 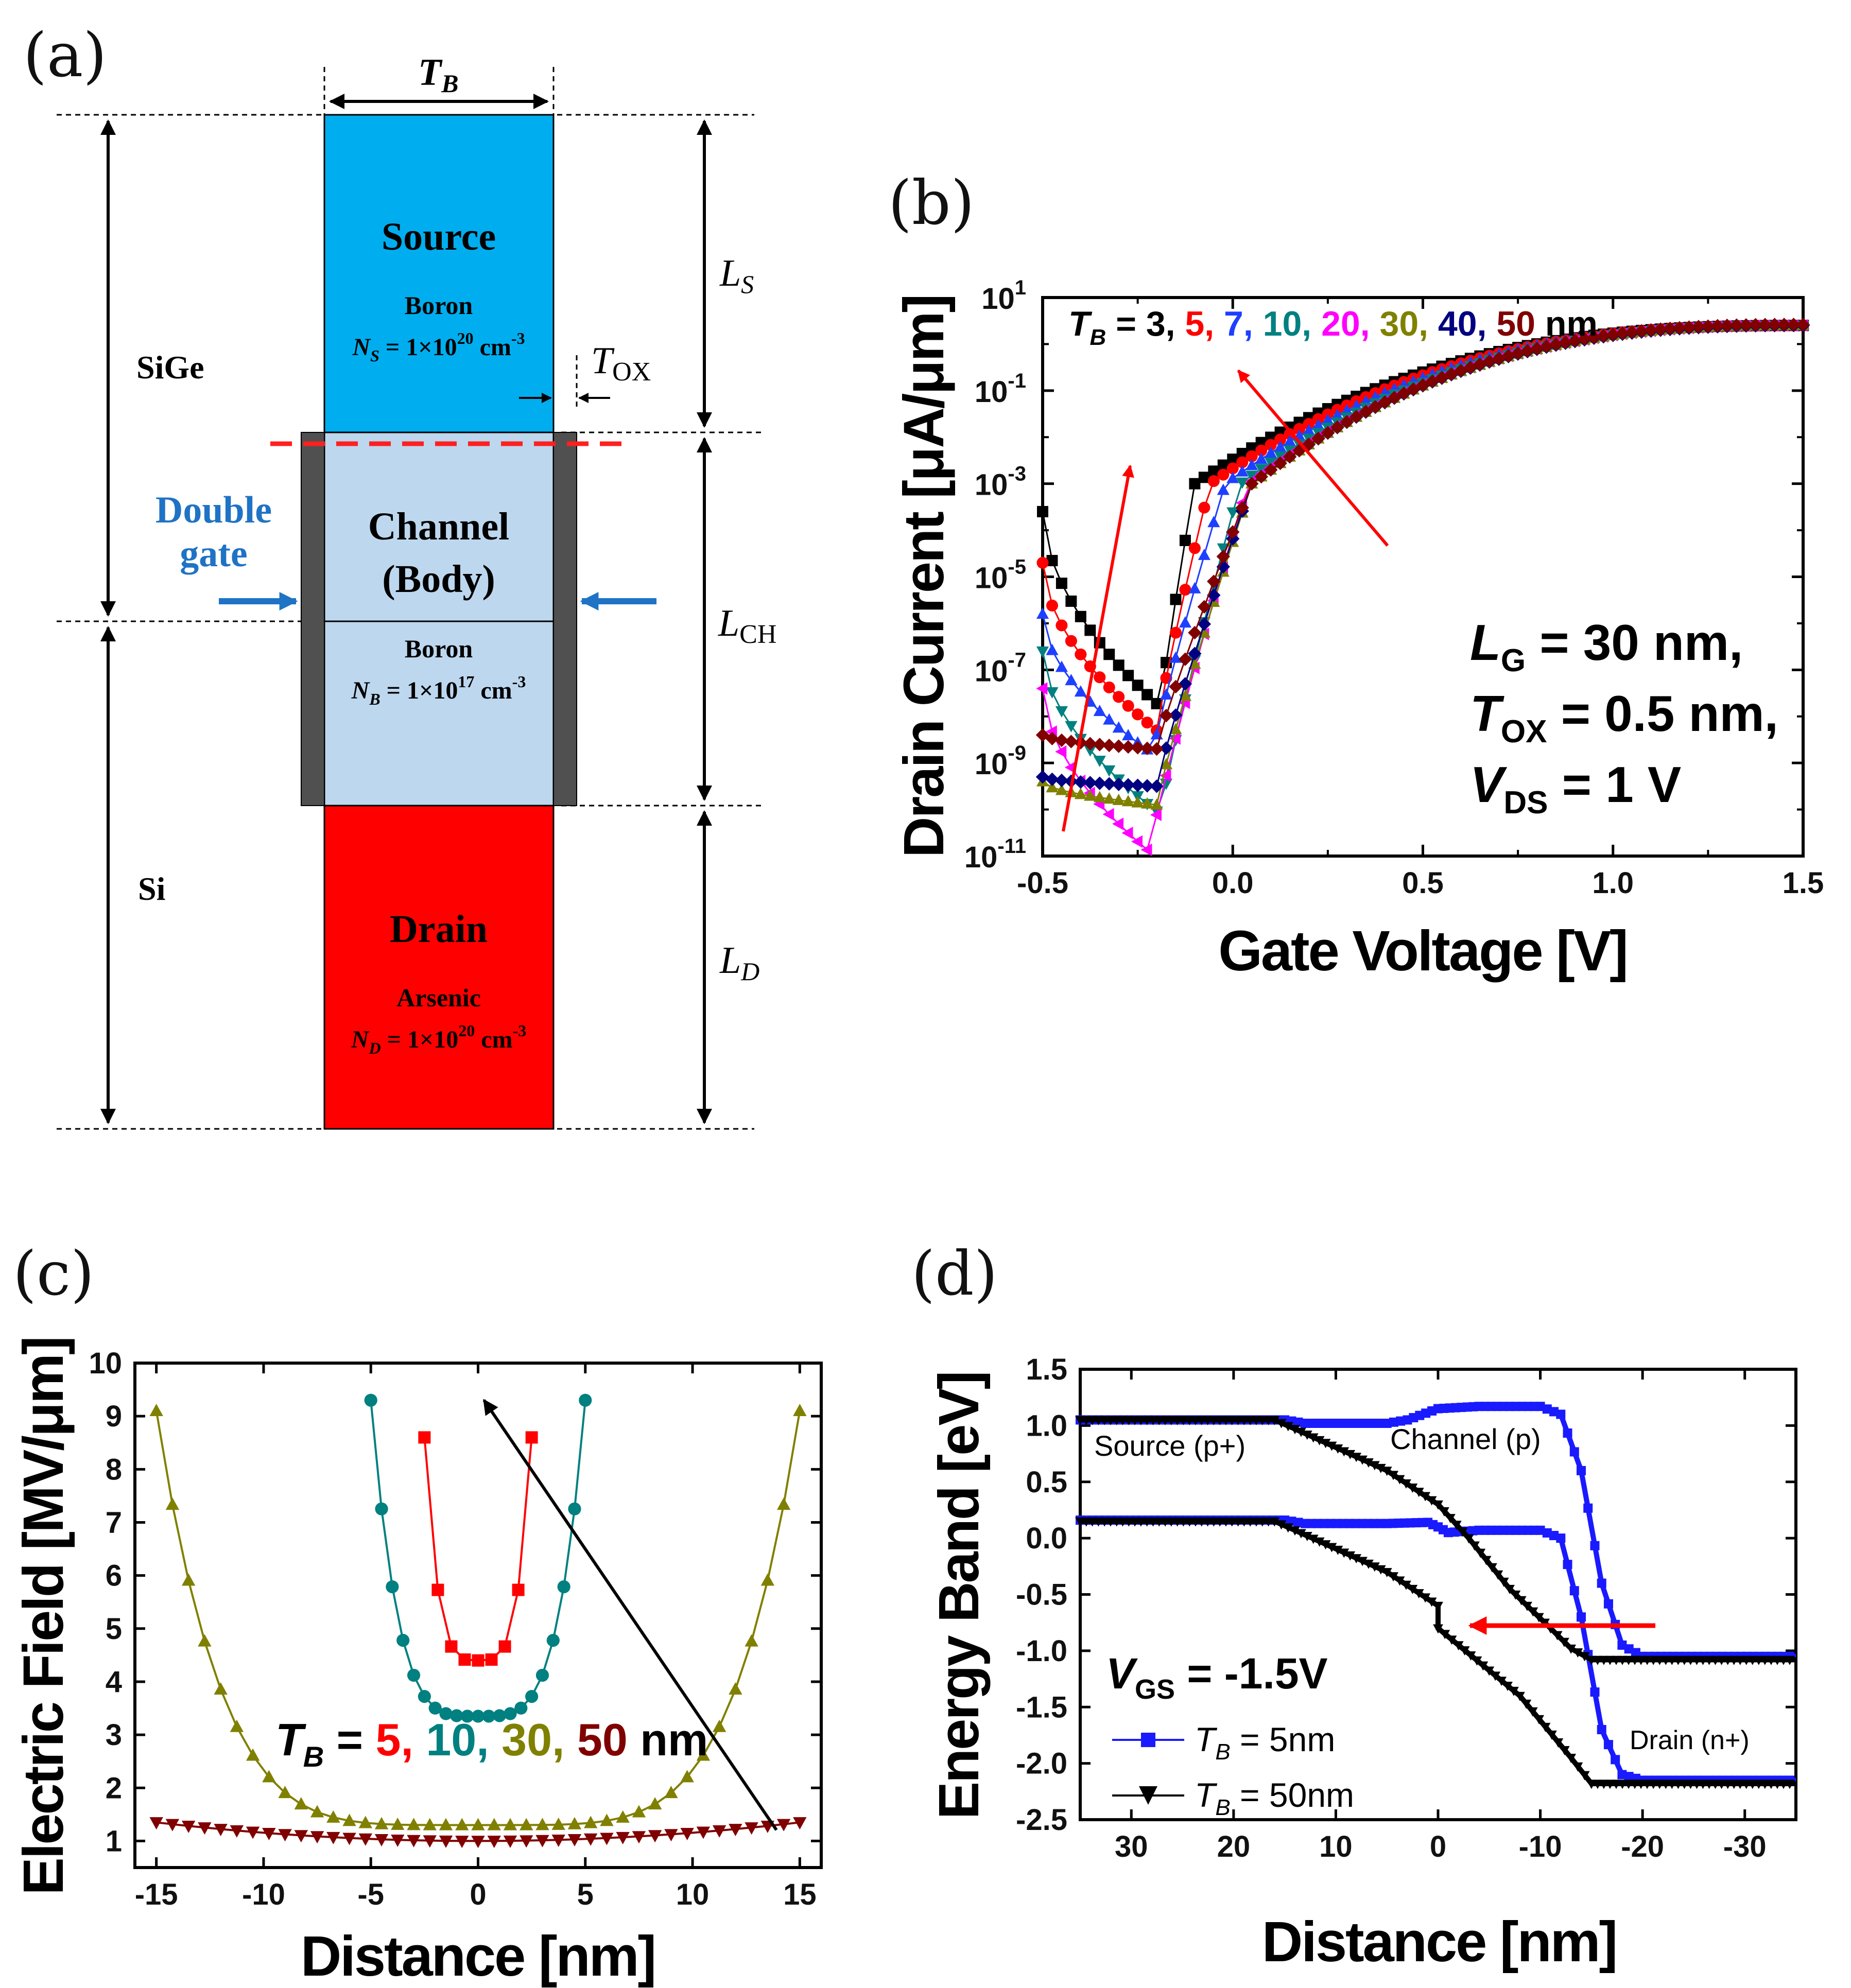 What do you see at coordinates (114, 1470) in the screenshot?
I see `y-tick-label: 8` at bounding box center [114, 1470].